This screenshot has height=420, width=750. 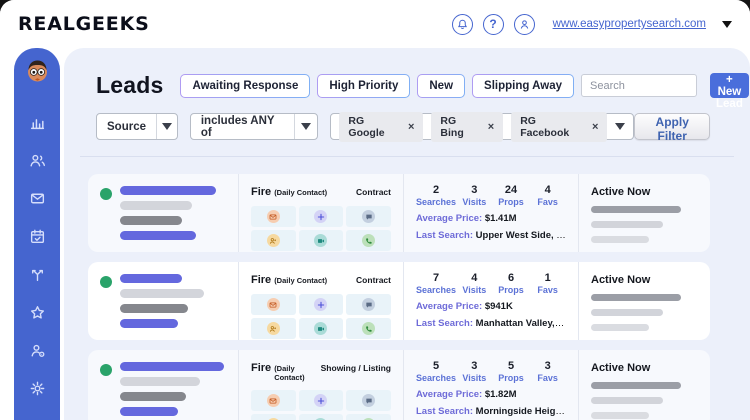 What do you see at coordinates (462, 24) in the screenshot?
I see `notifications-bell-icon` at bounding box center [462, 24].